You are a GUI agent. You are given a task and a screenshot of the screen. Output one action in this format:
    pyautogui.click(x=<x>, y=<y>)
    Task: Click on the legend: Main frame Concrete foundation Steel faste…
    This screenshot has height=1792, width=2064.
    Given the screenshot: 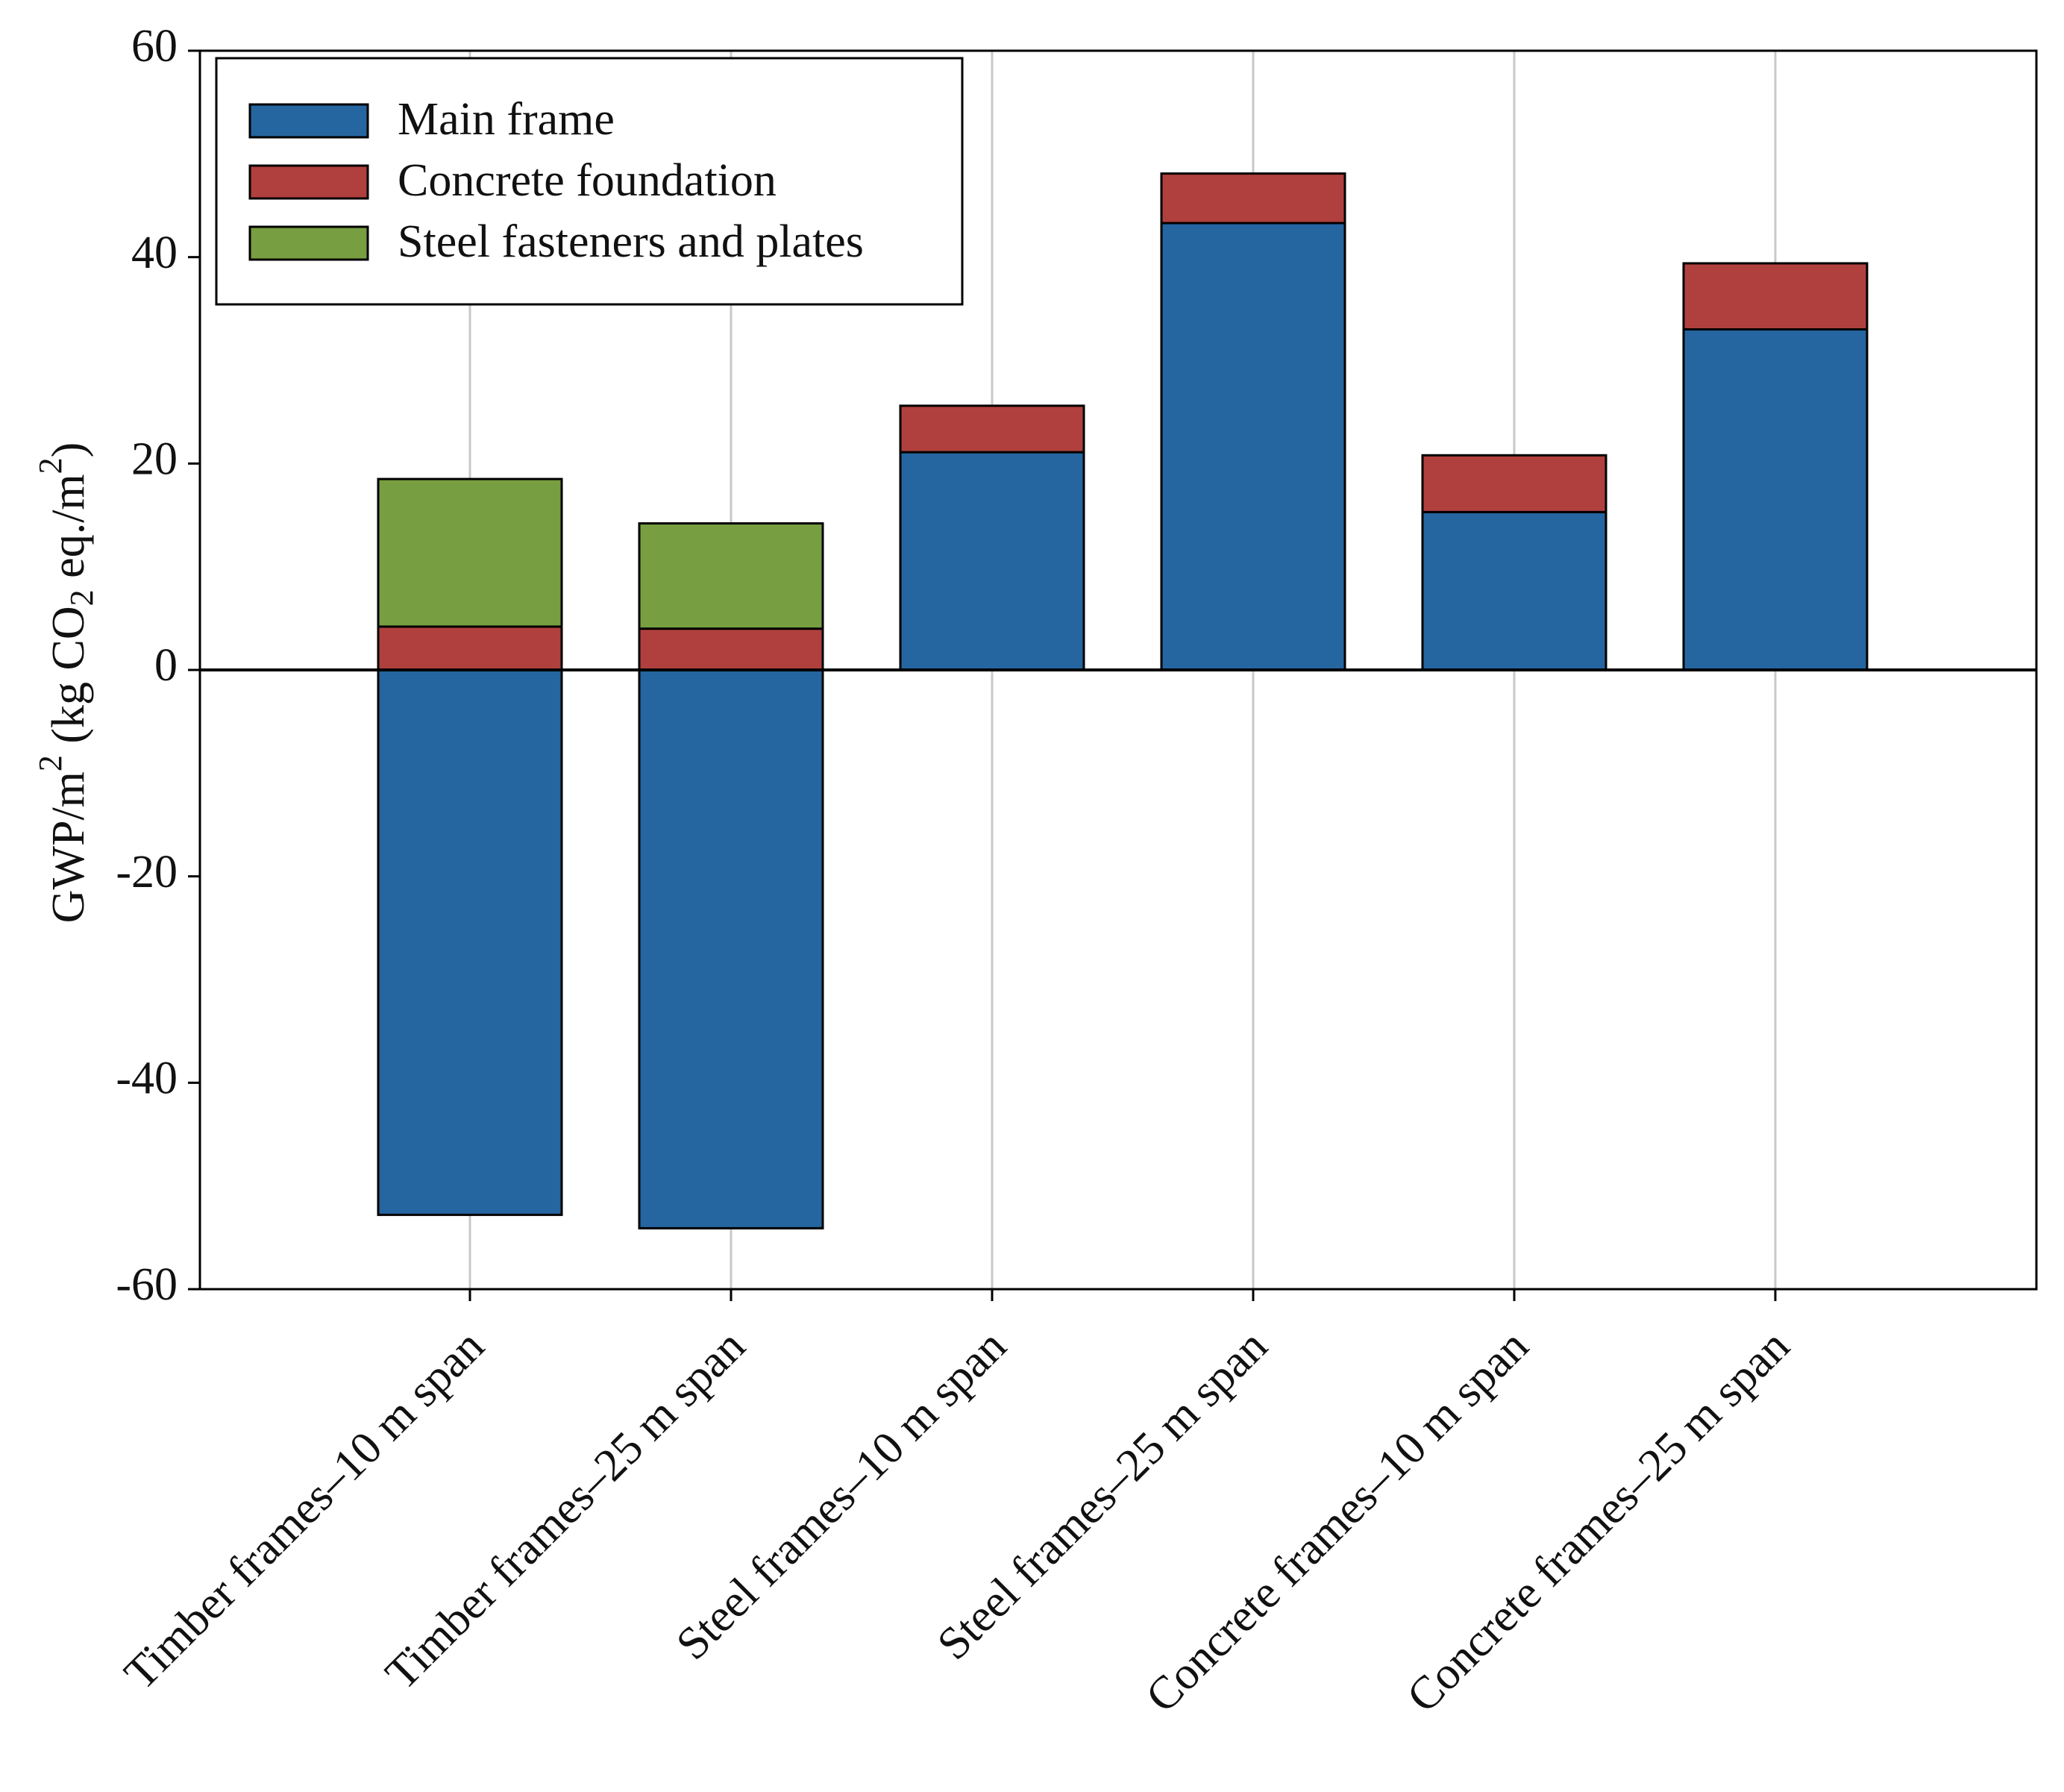 What is the action you would take?
    pyautogui.click(x=590, y=181)
    